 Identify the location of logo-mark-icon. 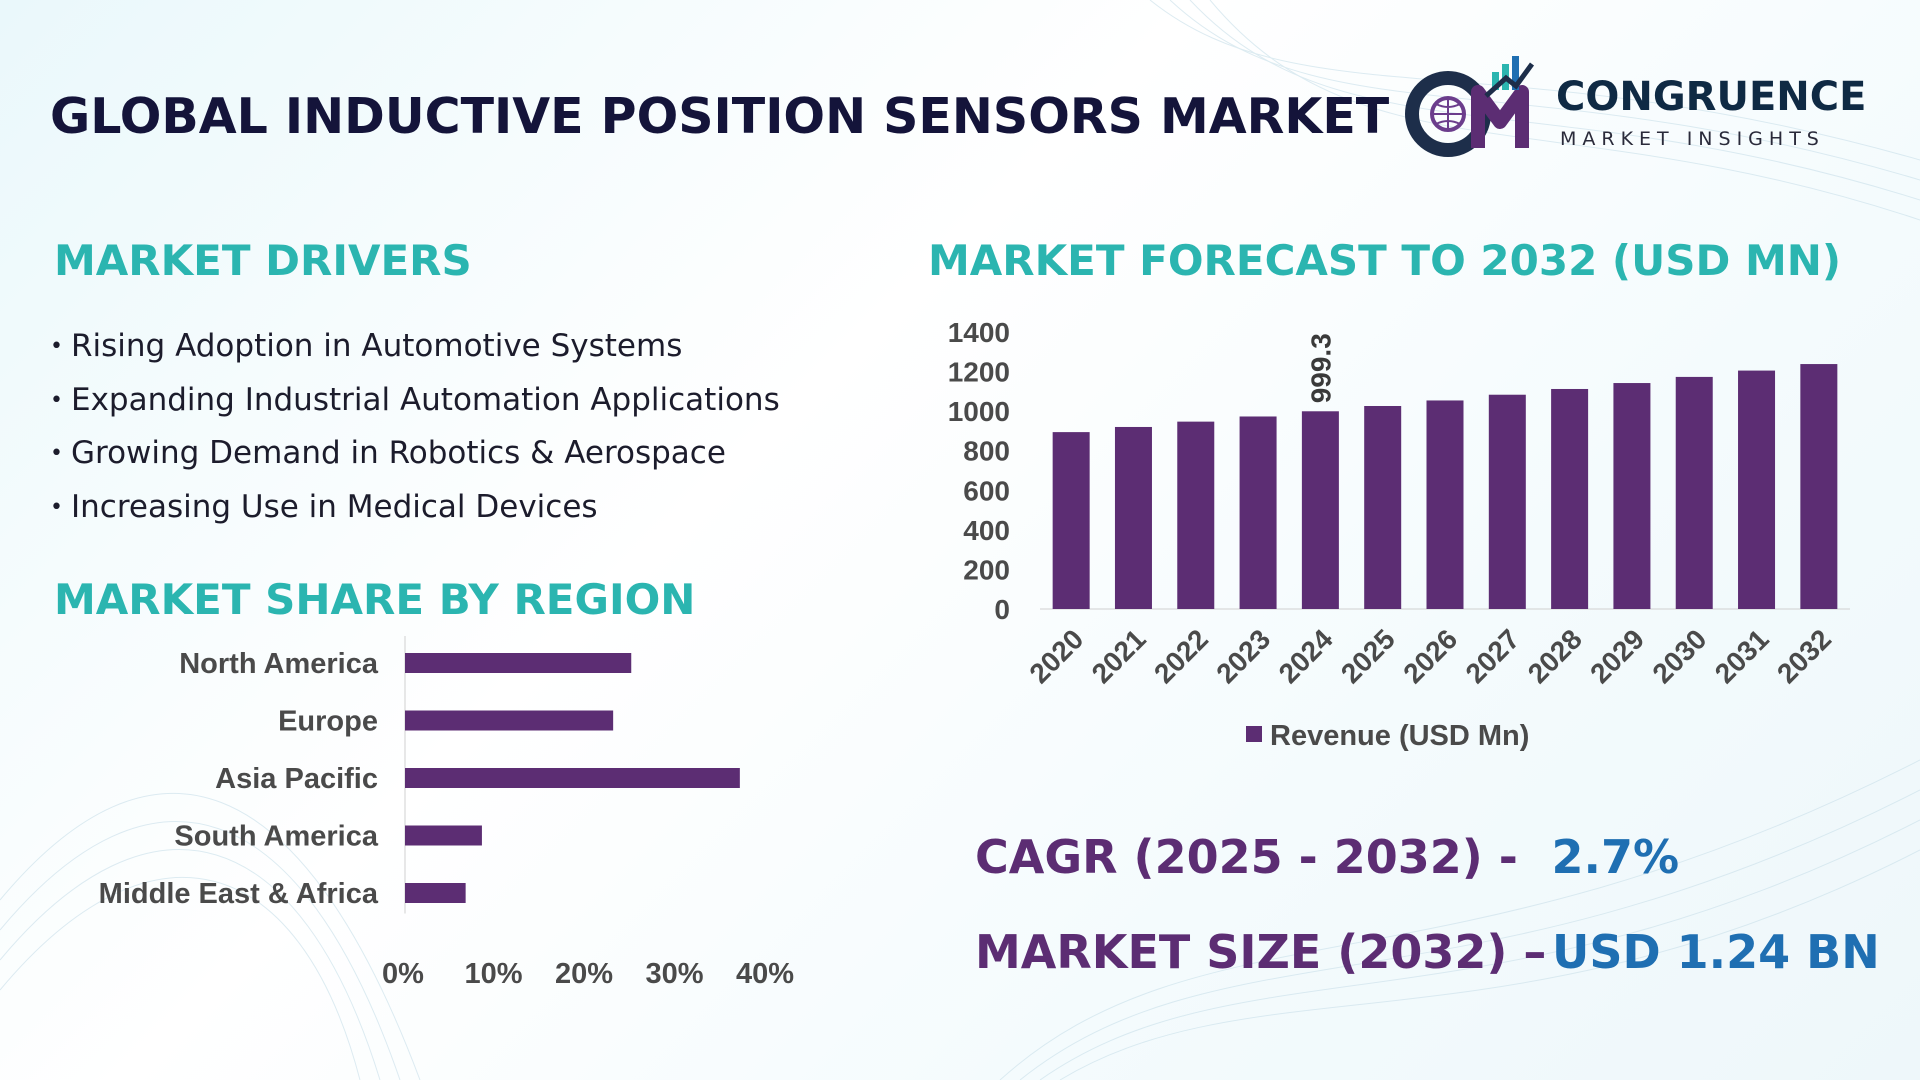
(1470, 106).